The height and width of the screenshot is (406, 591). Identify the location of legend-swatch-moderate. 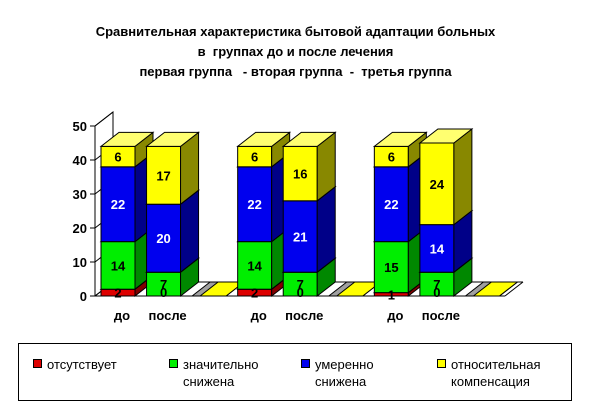
(305, 363).